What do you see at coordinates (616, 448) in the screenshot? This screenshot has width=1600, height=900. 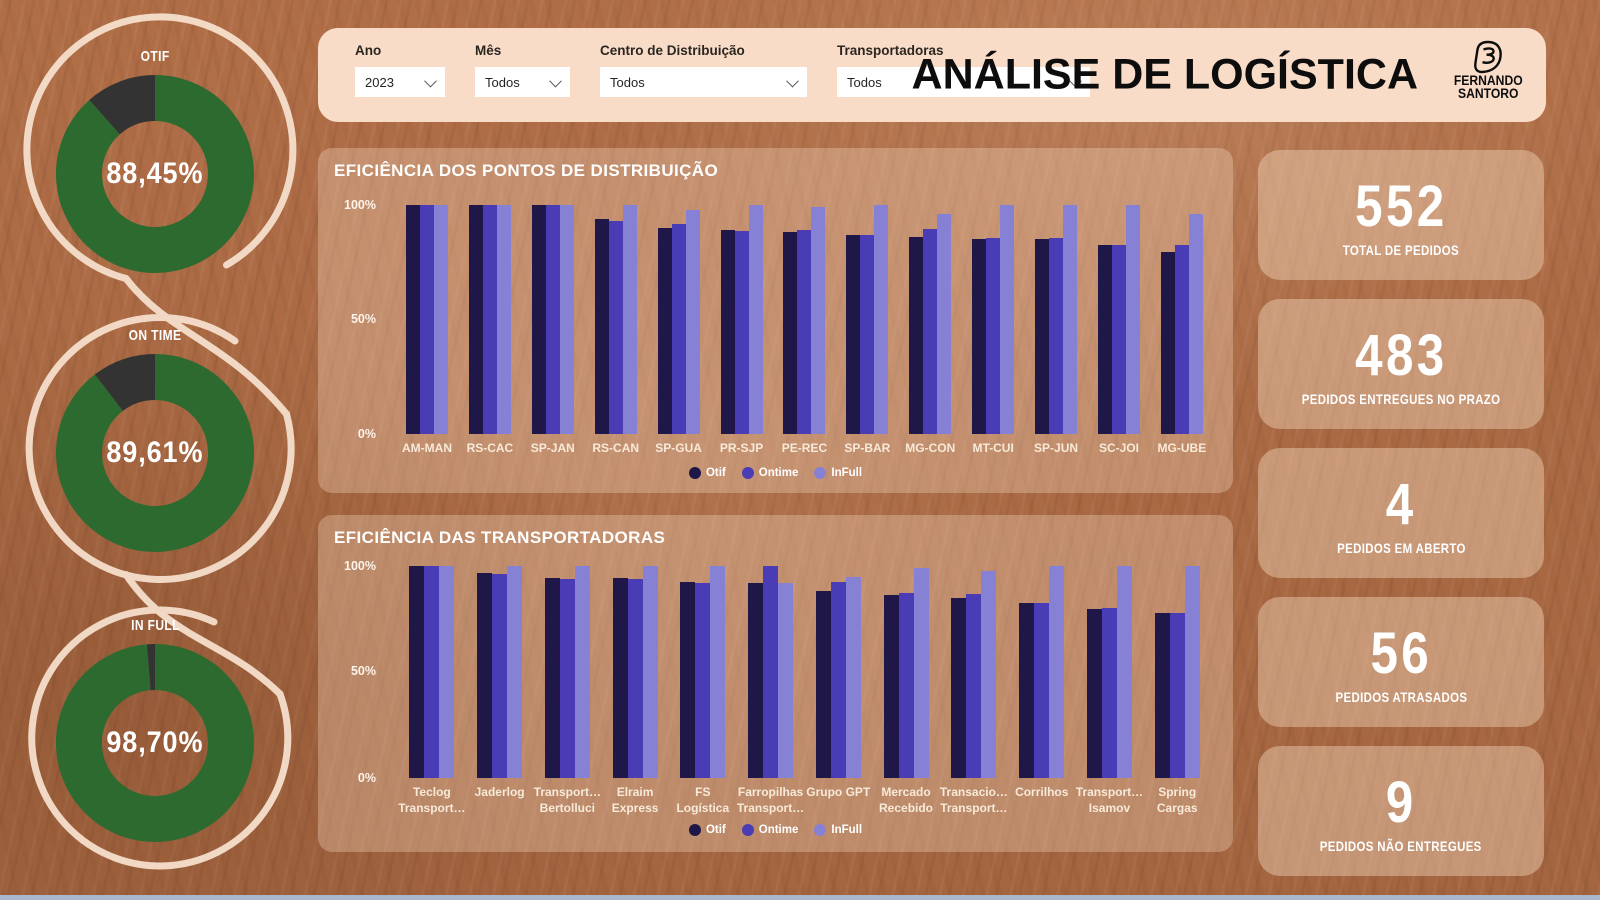 I see `x-axis-label: RS-CAN` at bounding box center [616, 448].